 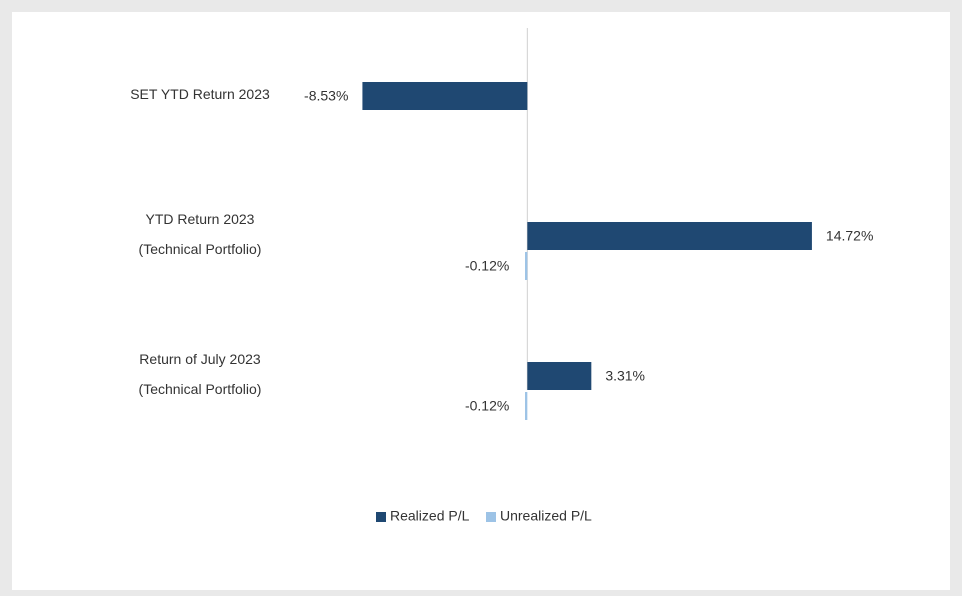 What do you see at coordinates (625, 376) in the screenshot?
I see `value-label: 3.31%` at bounding box center [625, 376].